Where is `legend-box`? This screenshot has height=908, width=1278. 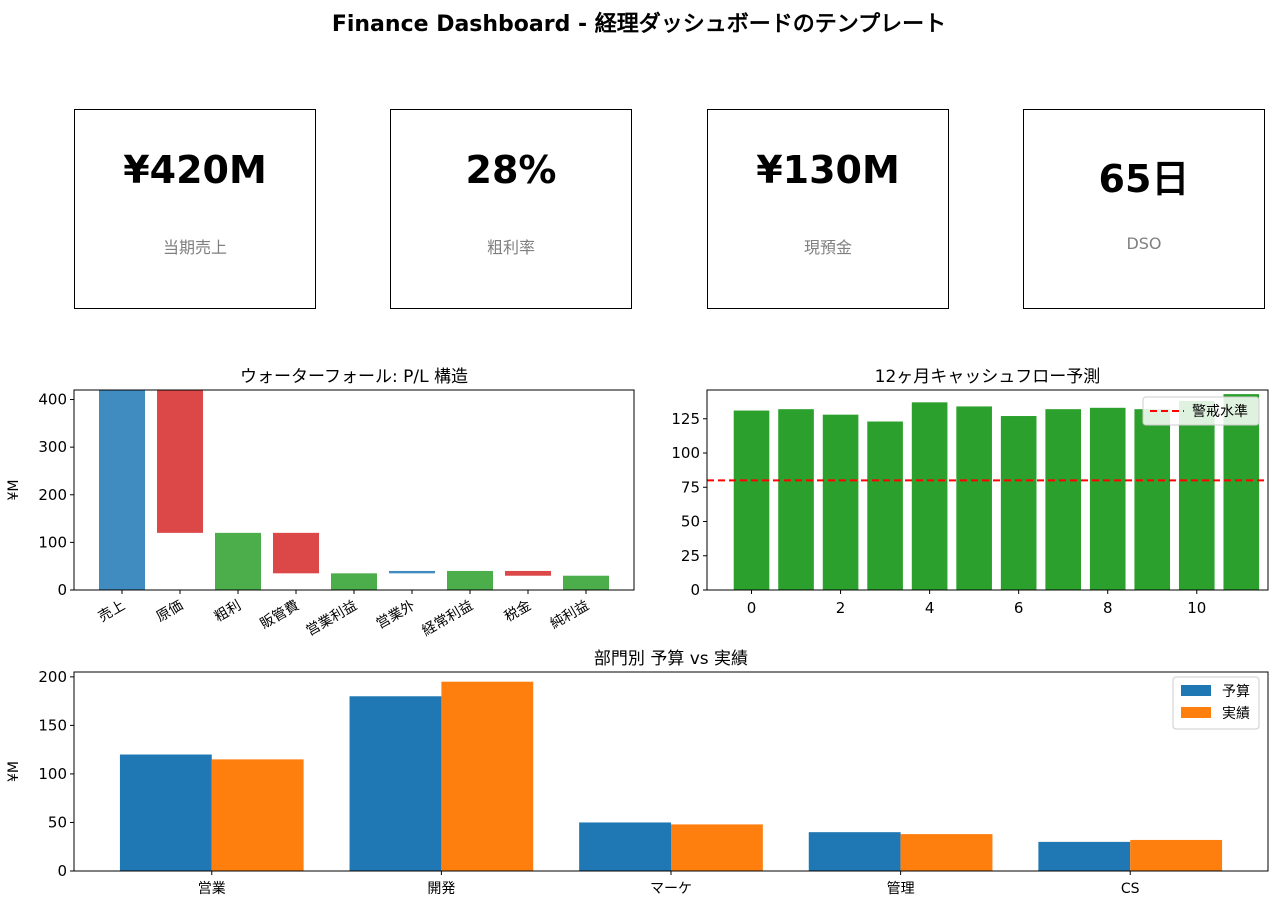
legend-box is located at coordinates (1201, 411).